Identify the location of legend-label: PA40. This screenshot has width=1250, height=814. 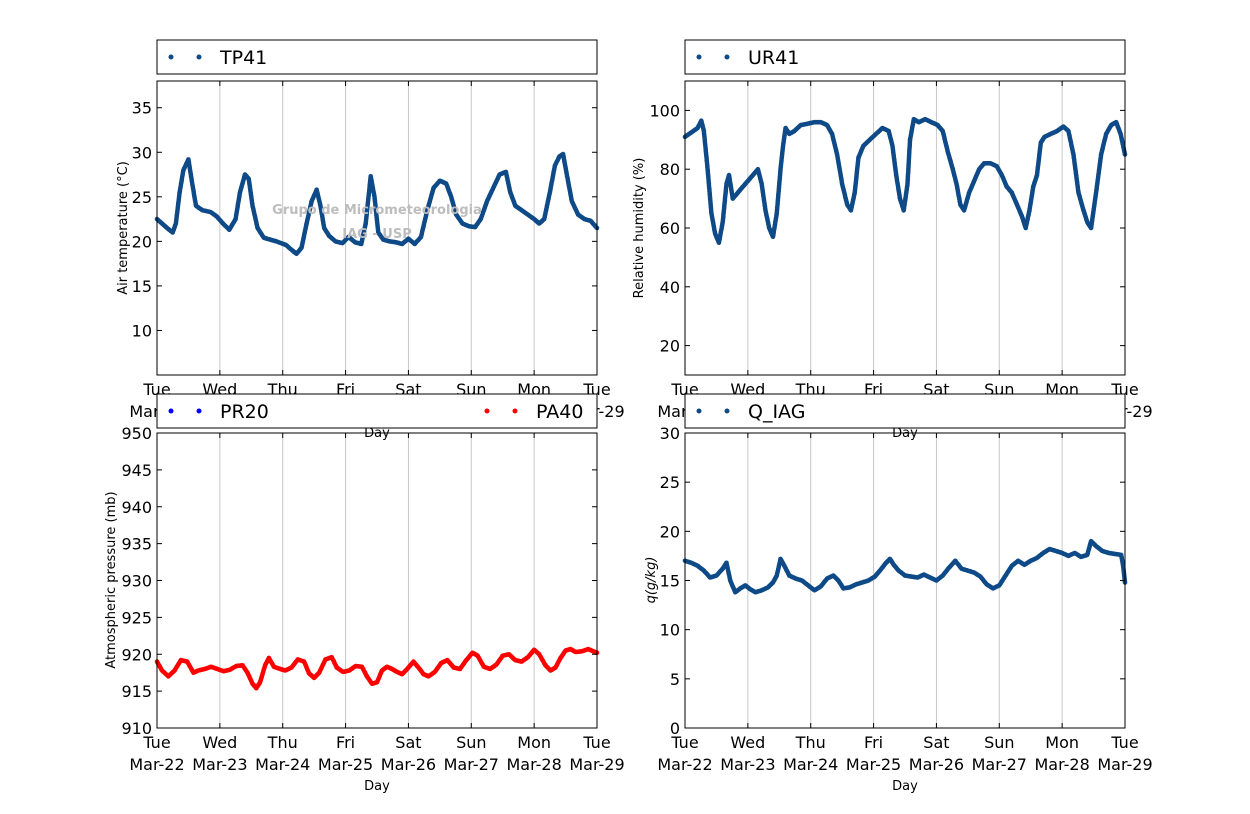
(559, 412).